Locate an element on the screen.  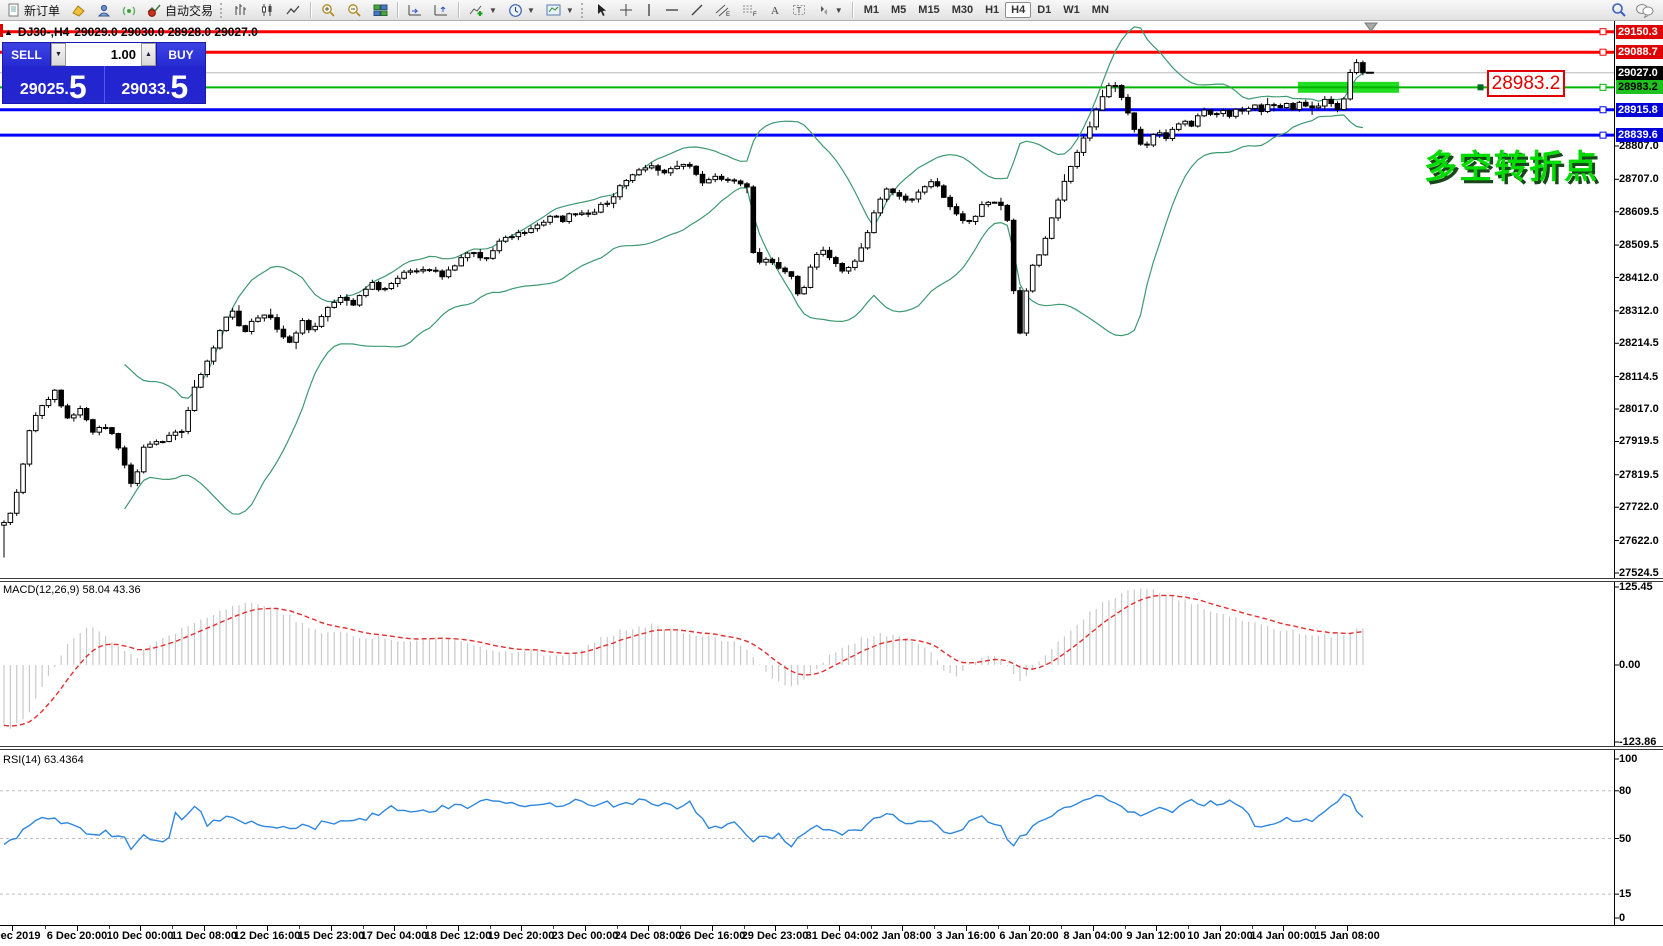
profile-button is located at coordinates (104, 10).